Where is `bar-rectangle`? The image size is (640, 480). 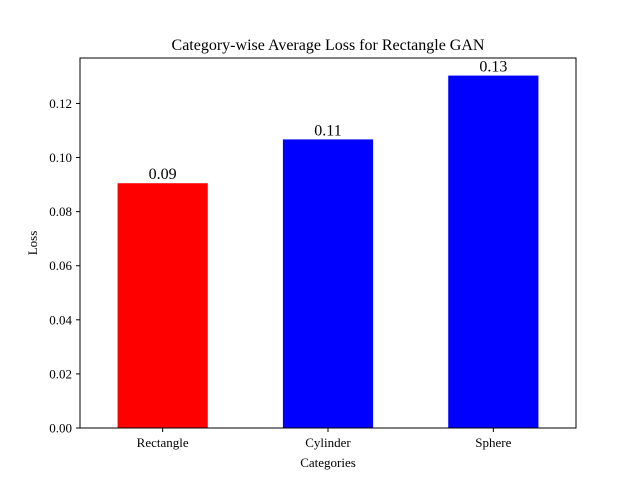
bar-rectangle is located at coordinates (162, 305).